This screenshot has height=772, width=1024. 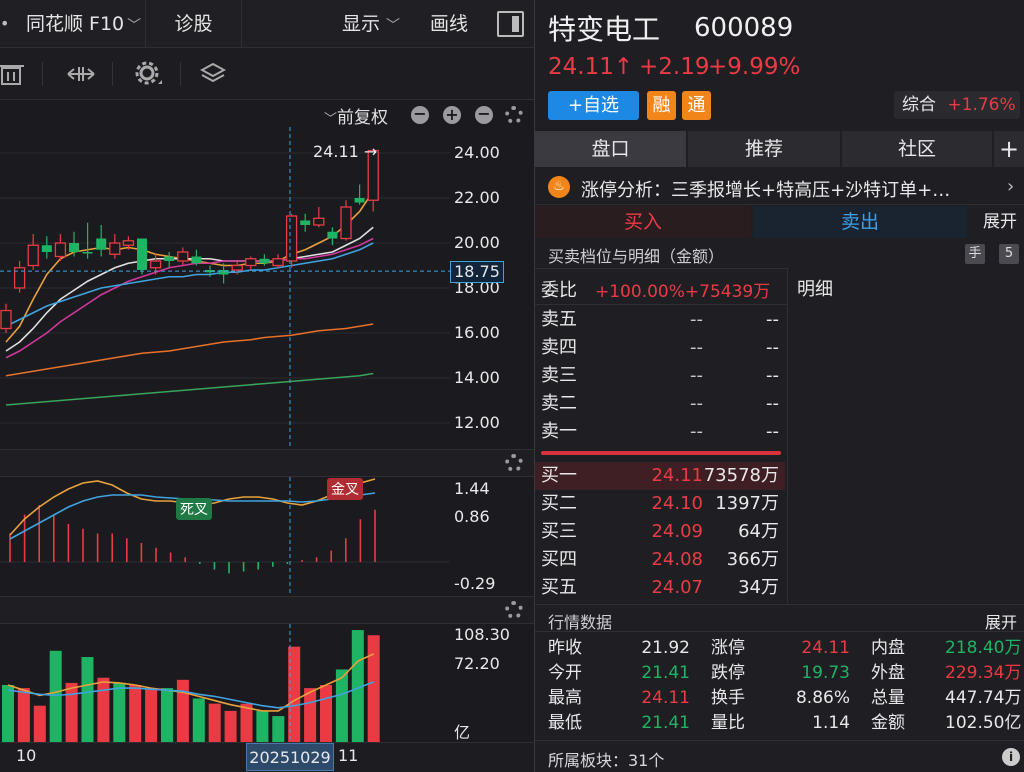 I want to click on weibi-row: 委比 +100.00%+75439万, so click(x=661, y=286).